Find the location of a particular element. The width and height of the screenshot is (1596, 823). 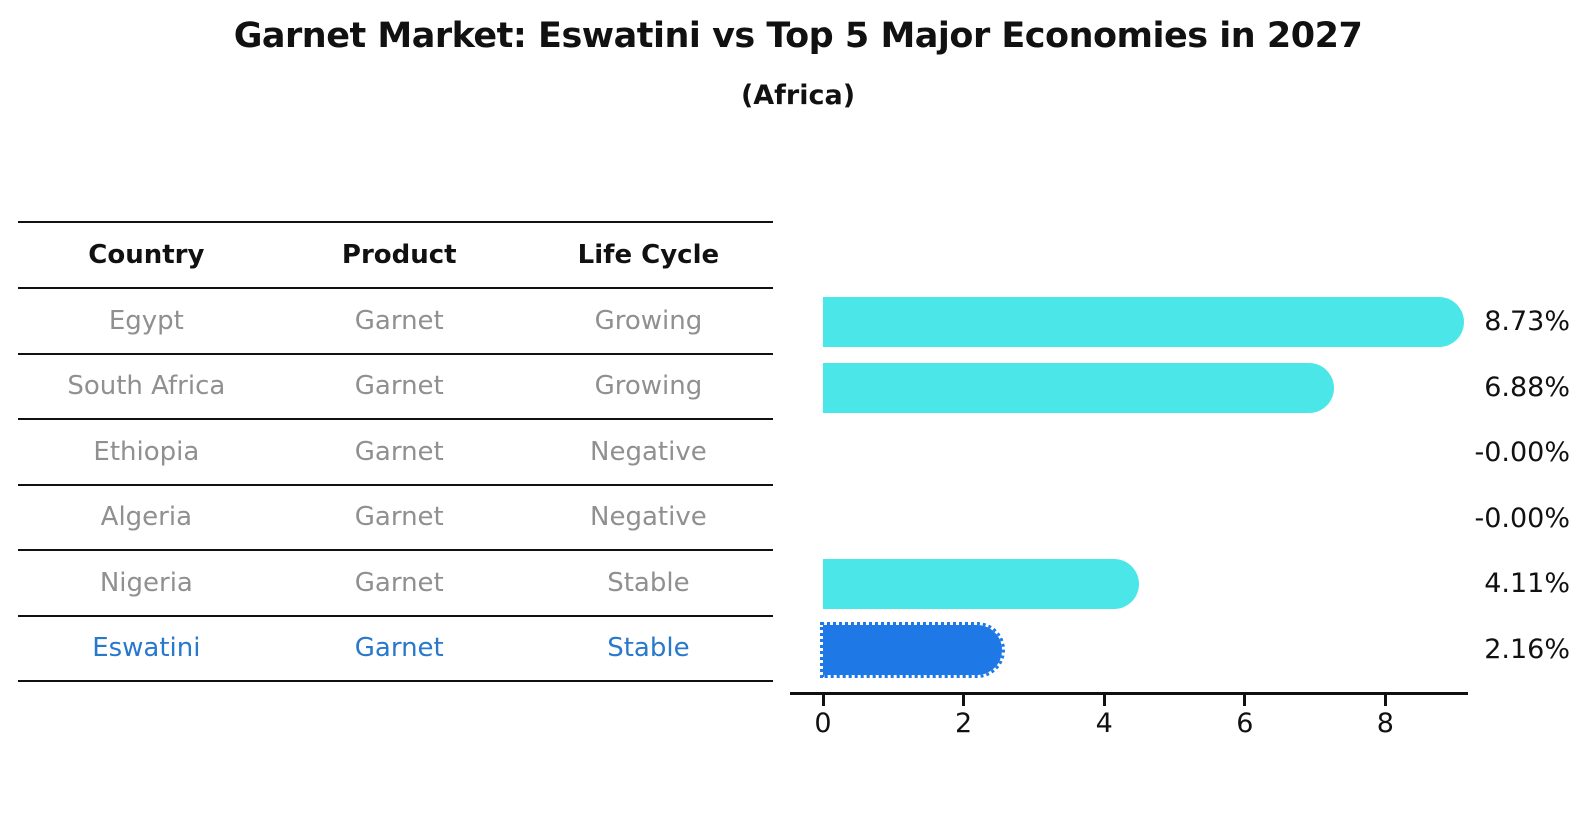

cell-country: Algeria is located at coordinates (146, 517).